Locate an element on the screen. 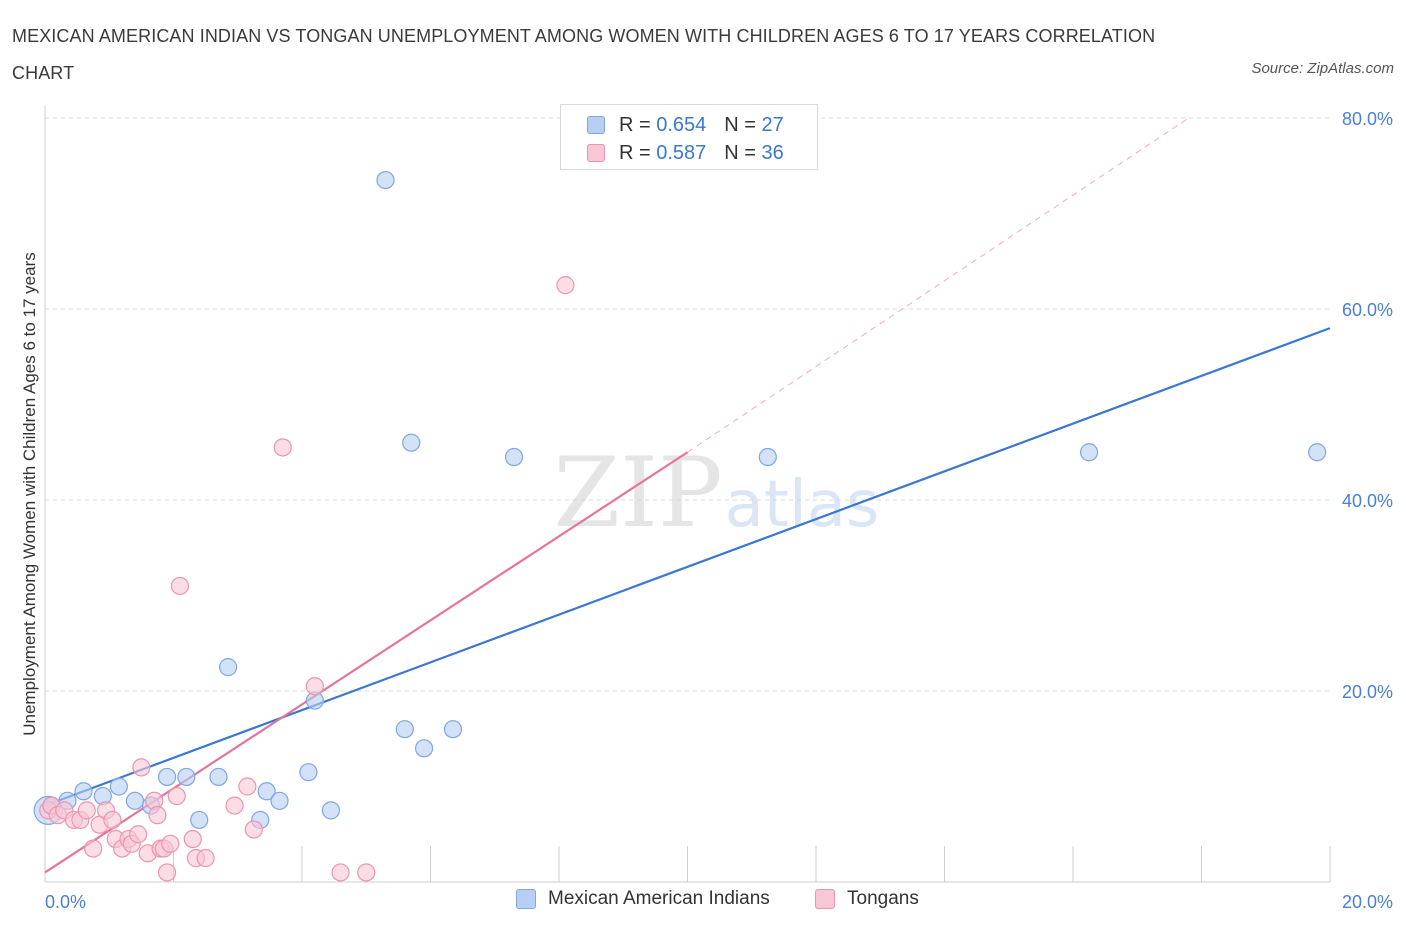  stats-legend: R = 0.654 N = 27 R = 0.587 N = 36 is located at coordinates (689, 137).